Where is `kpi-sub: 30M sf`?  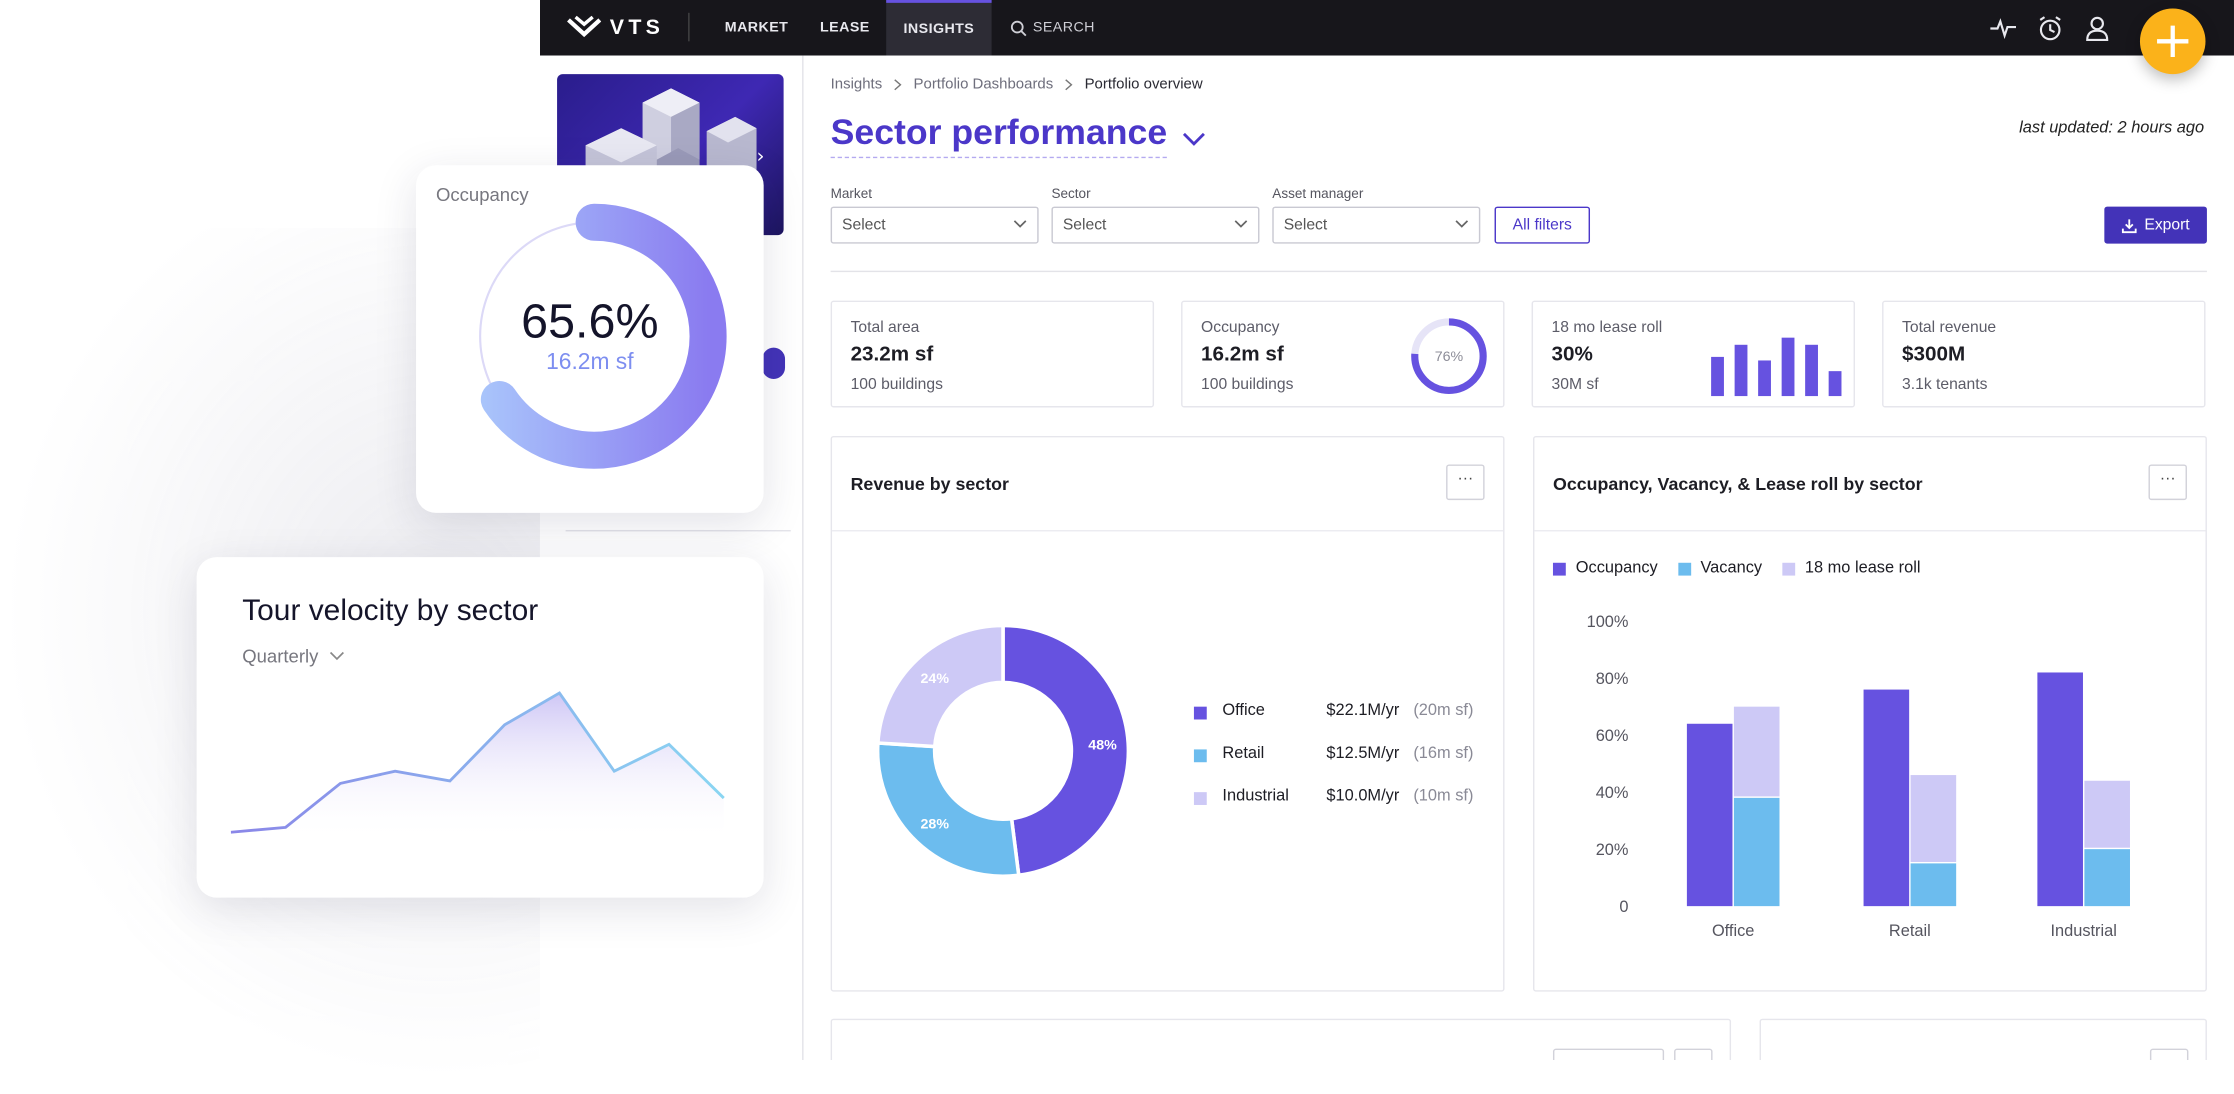 kpi-sub: 30M sf is located at coordinates (1575, 385).